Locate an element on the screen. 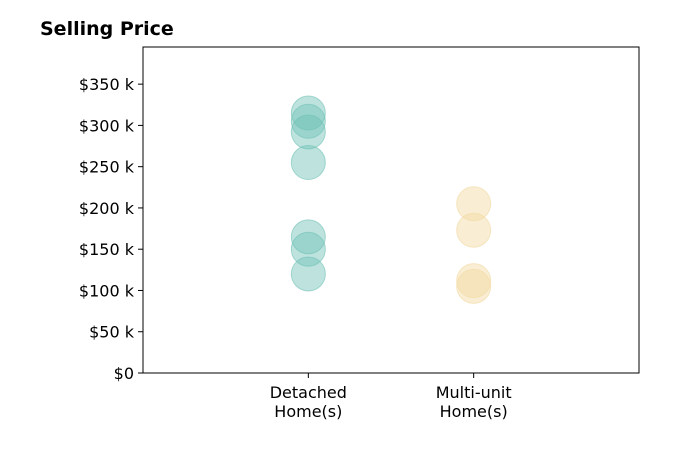  x-axis: Detached Home(s) Multi-unit Home(s) is located at coordinates (391, 397).